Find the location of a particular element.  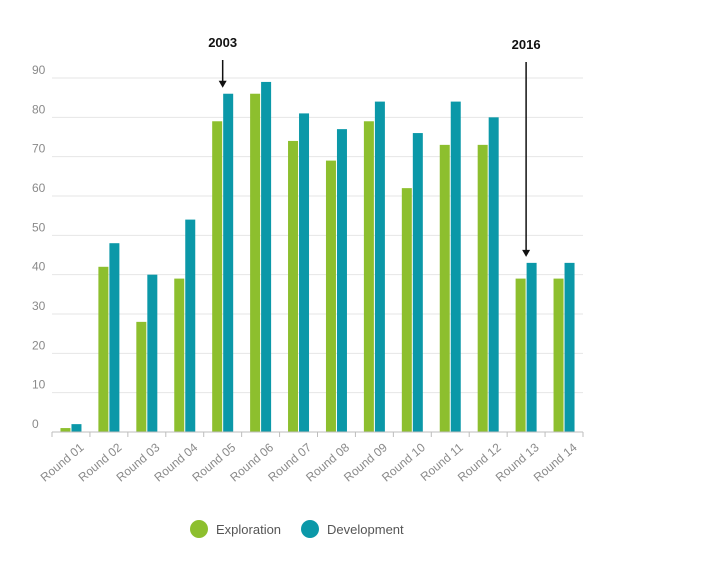

y-tick-label: 70 is located at coordinates (39, 149).